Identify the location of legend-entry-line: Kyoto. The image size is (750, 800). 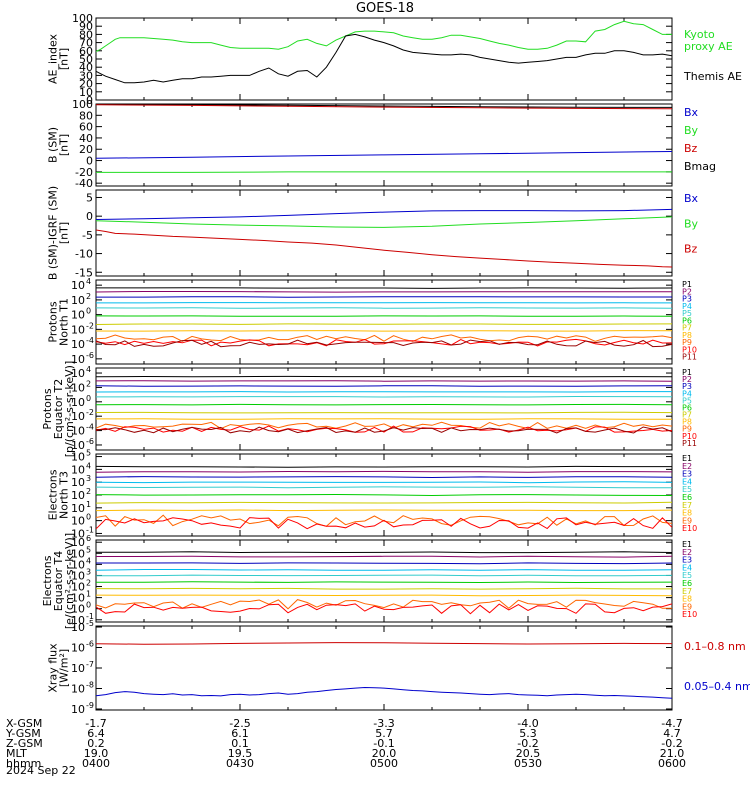
(699, 34).